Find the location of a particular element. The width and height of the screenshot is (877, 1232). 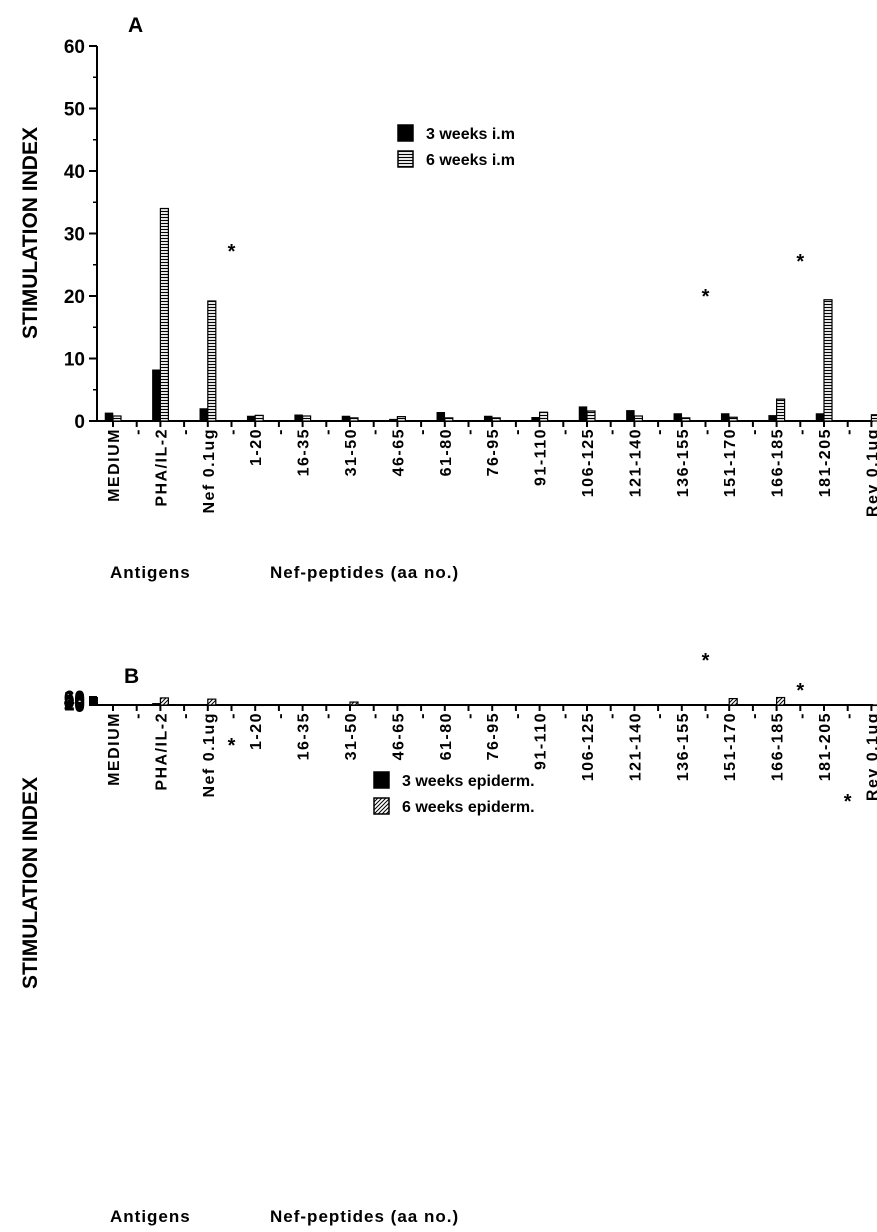

x-tick-label: Rev 0.1ug is located at coordinates (870, 756).